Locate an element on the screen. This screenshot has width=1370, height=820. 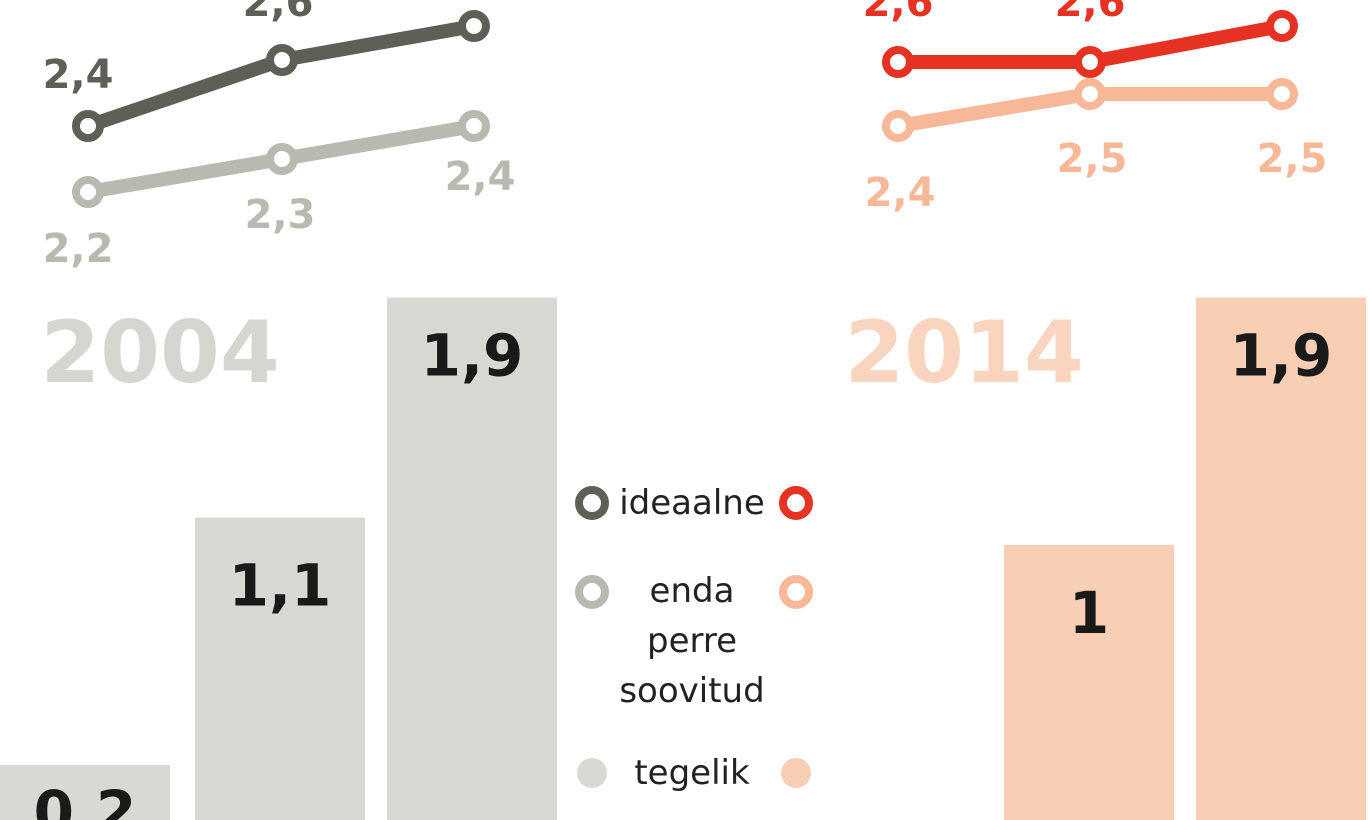
data-label: 2,3 is located at coordinates (280, 215).